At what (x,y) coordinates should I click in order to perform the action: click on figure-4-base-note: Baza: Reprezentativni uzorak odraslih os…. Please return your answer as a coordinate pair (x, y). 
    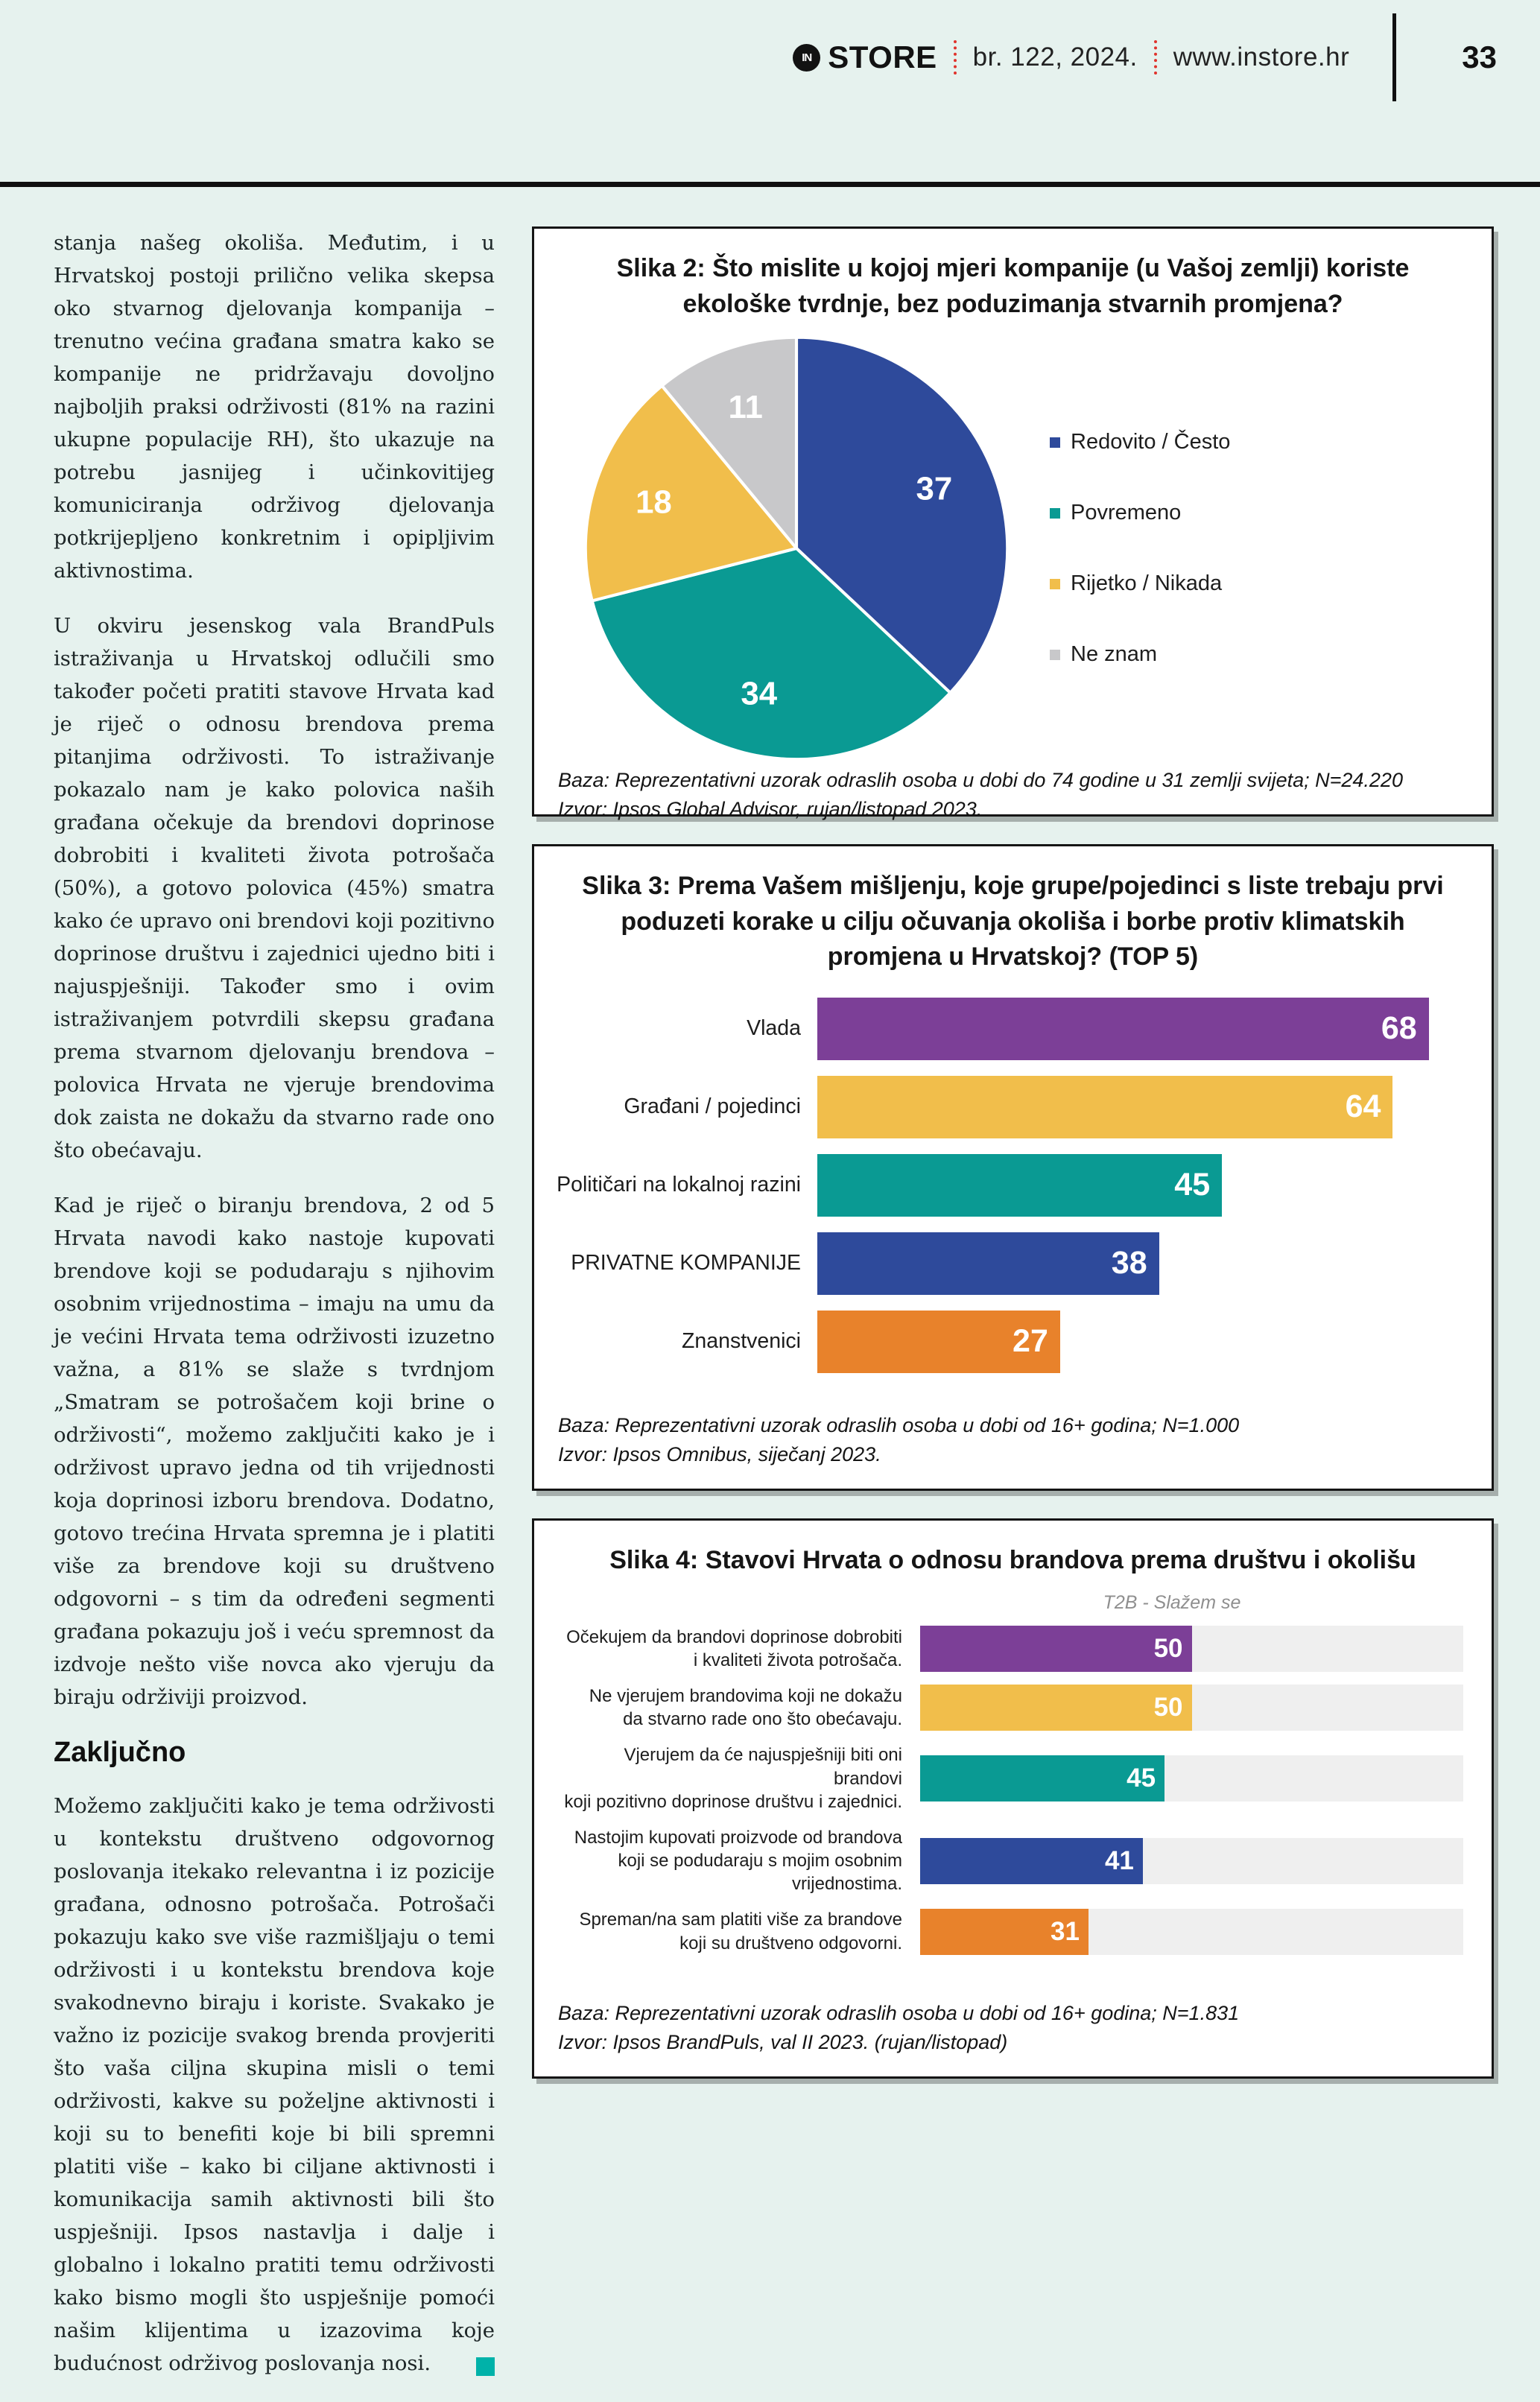
    Looking at the image, I should click on (1013, 2028).